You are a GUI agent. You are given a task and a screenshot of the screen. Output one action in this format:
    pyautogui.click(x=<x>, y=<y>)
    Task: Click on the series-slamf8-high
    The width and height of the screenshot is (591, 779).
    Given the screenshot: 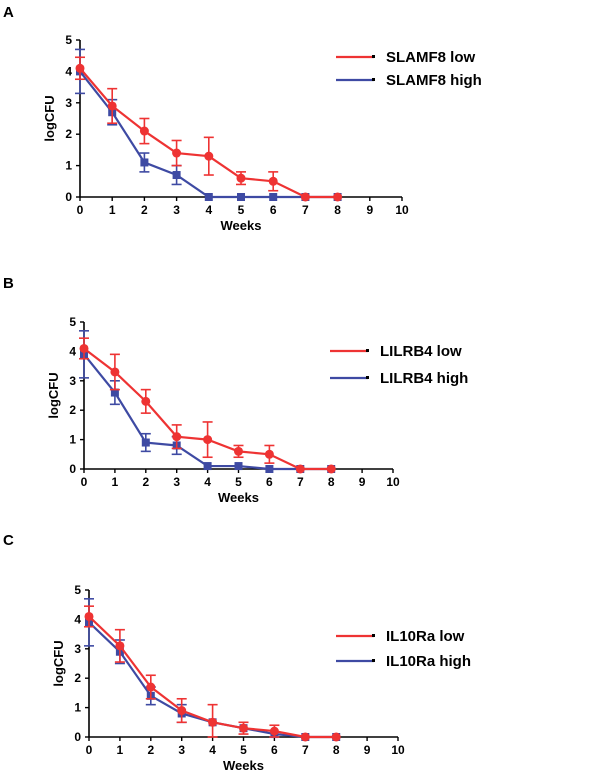 What is the action you would take?
    pyautogui.click(x=208, y=124)
    